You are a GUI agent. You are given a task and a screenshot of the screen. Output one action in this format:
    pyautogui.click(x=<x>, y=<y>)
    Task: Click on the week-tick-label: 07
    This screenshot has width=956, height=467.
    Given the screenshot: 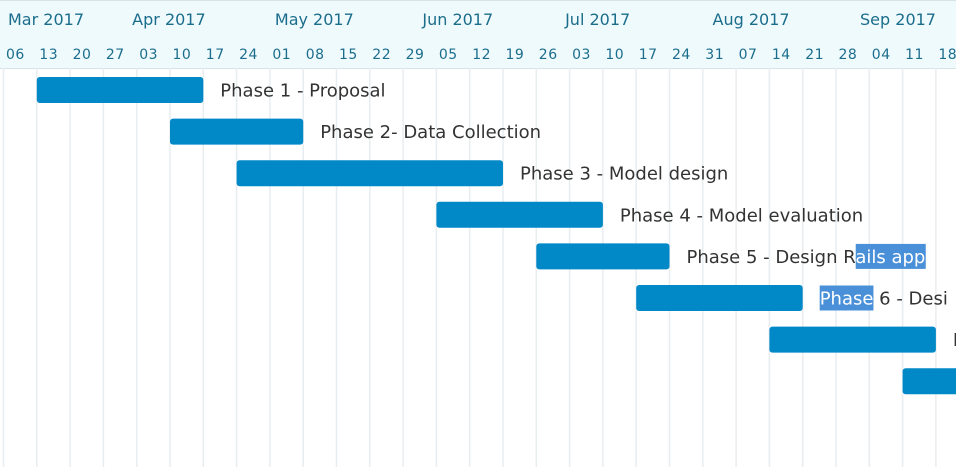 What is the action you would take?
    pyautogui.click(x=748, y=55)
    